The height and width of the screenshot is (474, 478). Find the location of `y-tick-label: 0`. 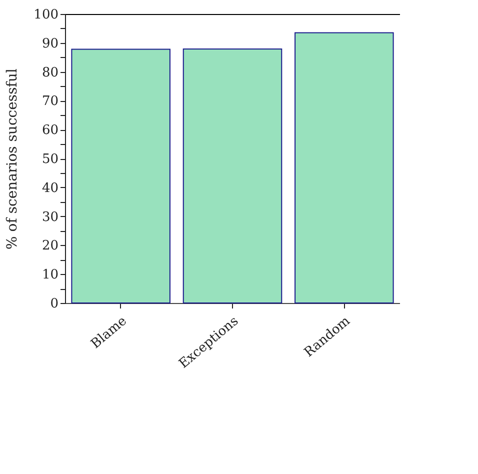

y-tick-label: 0 is located at coordinates (54, 304).